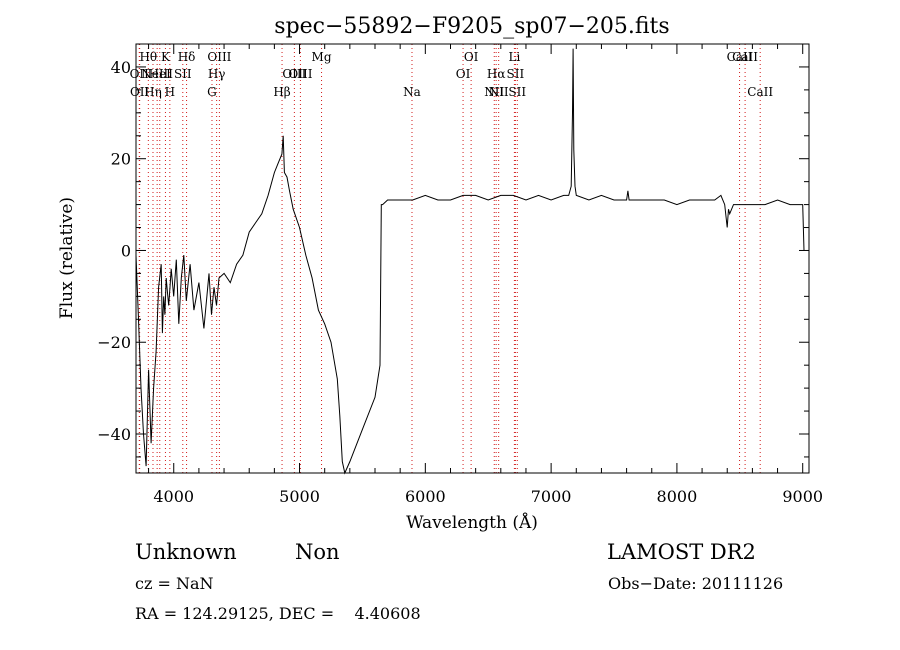 Image resolution: width=900 pixels, height=650 pixels. What do you see at coordinates (217, 74) in the screenshot?
I see `spectral-line-label: Hγ` at bounding box center [217, 74].